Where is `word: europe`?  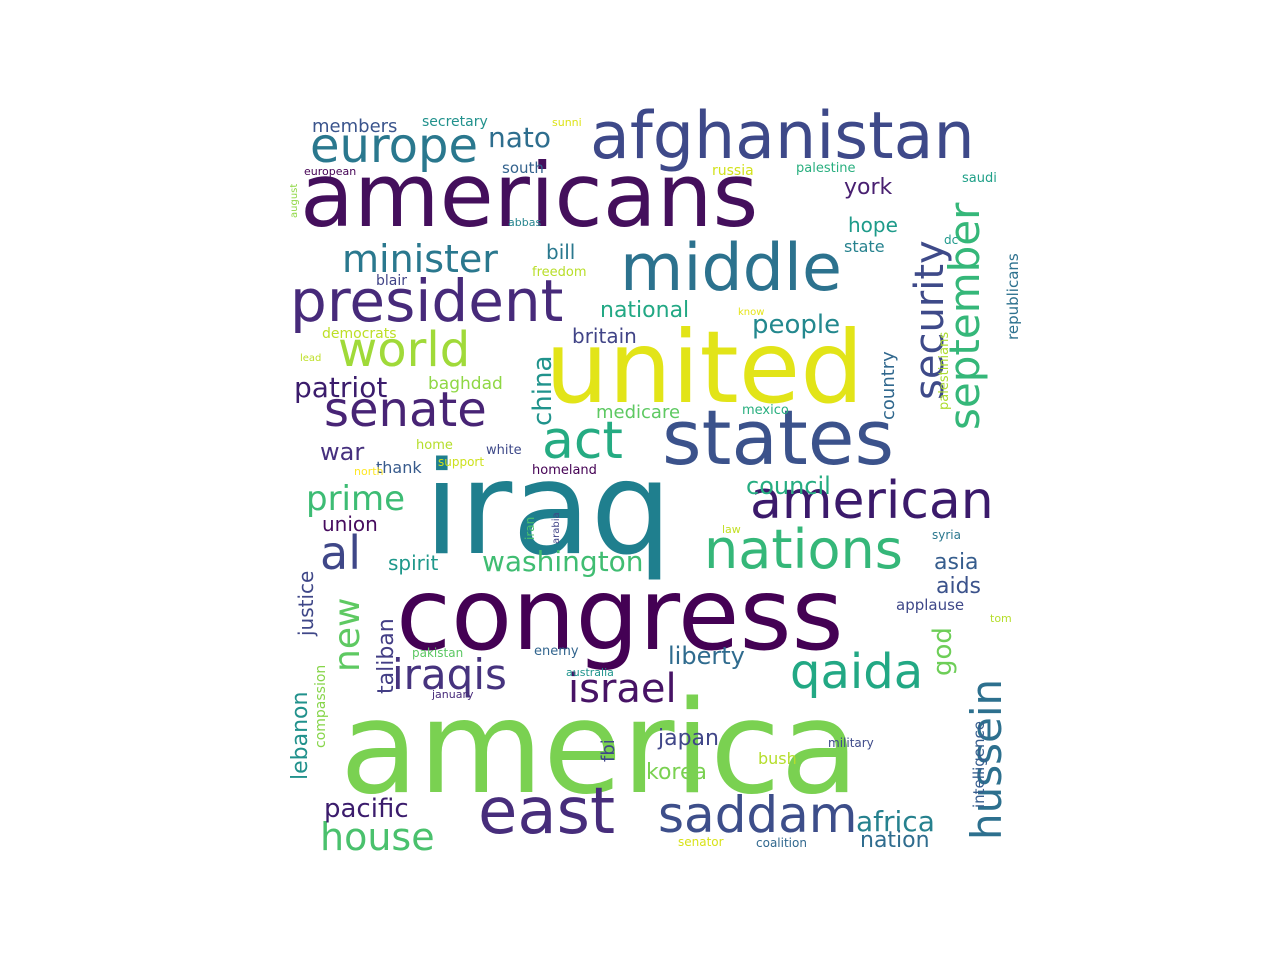 word: europe is located at coordinates (394, 146).